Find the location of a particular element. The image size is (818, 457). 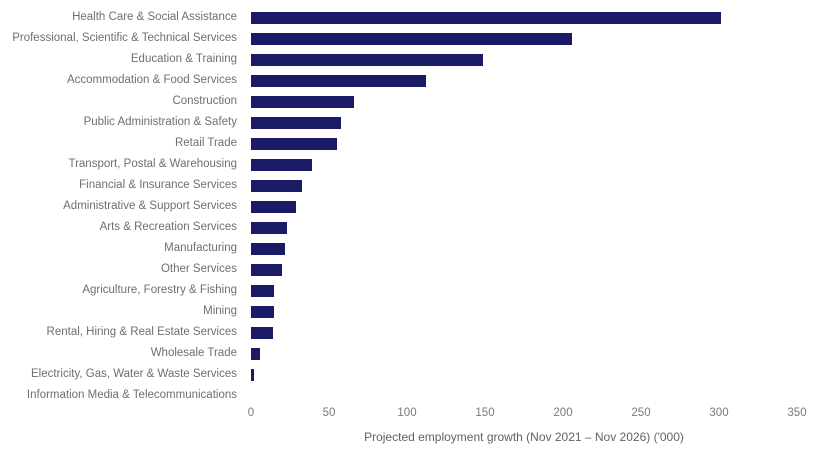

category-label: Health Care & Social Assistance is located at coordinates (154, 17).